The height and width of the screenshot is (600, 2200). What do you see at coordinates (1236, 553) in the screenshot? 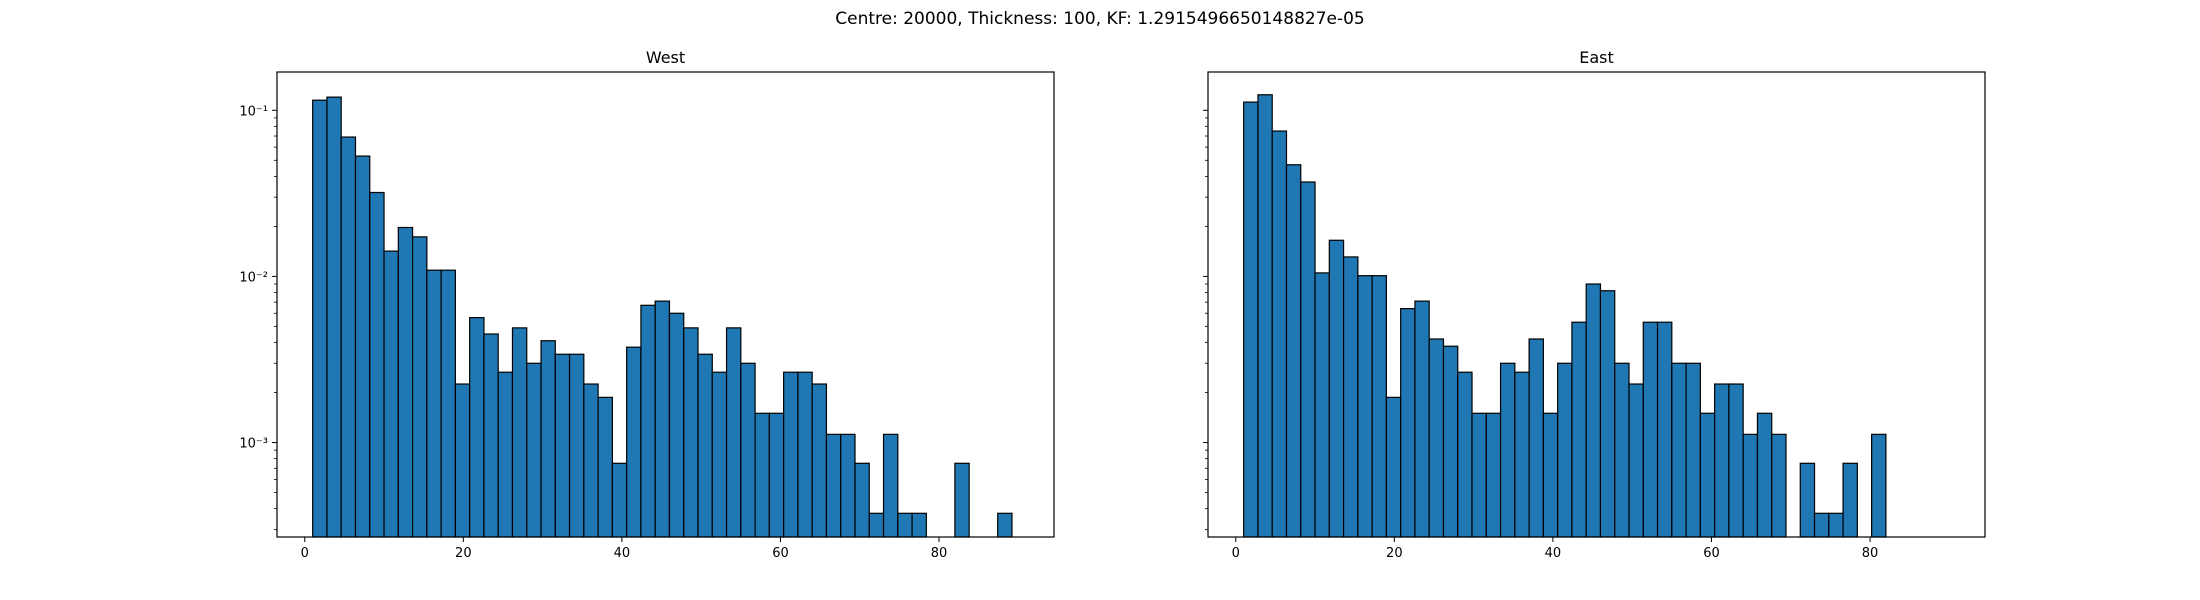
I see `east-x-tick-label: 0` at bounding box center [1236, 553].